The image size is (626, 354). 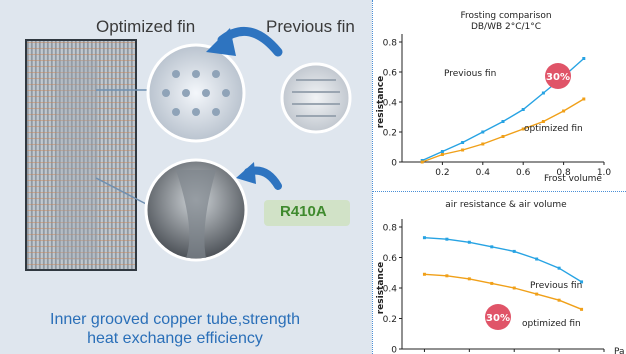 I want to click on vertical-divider, so click(x=372, y=177).